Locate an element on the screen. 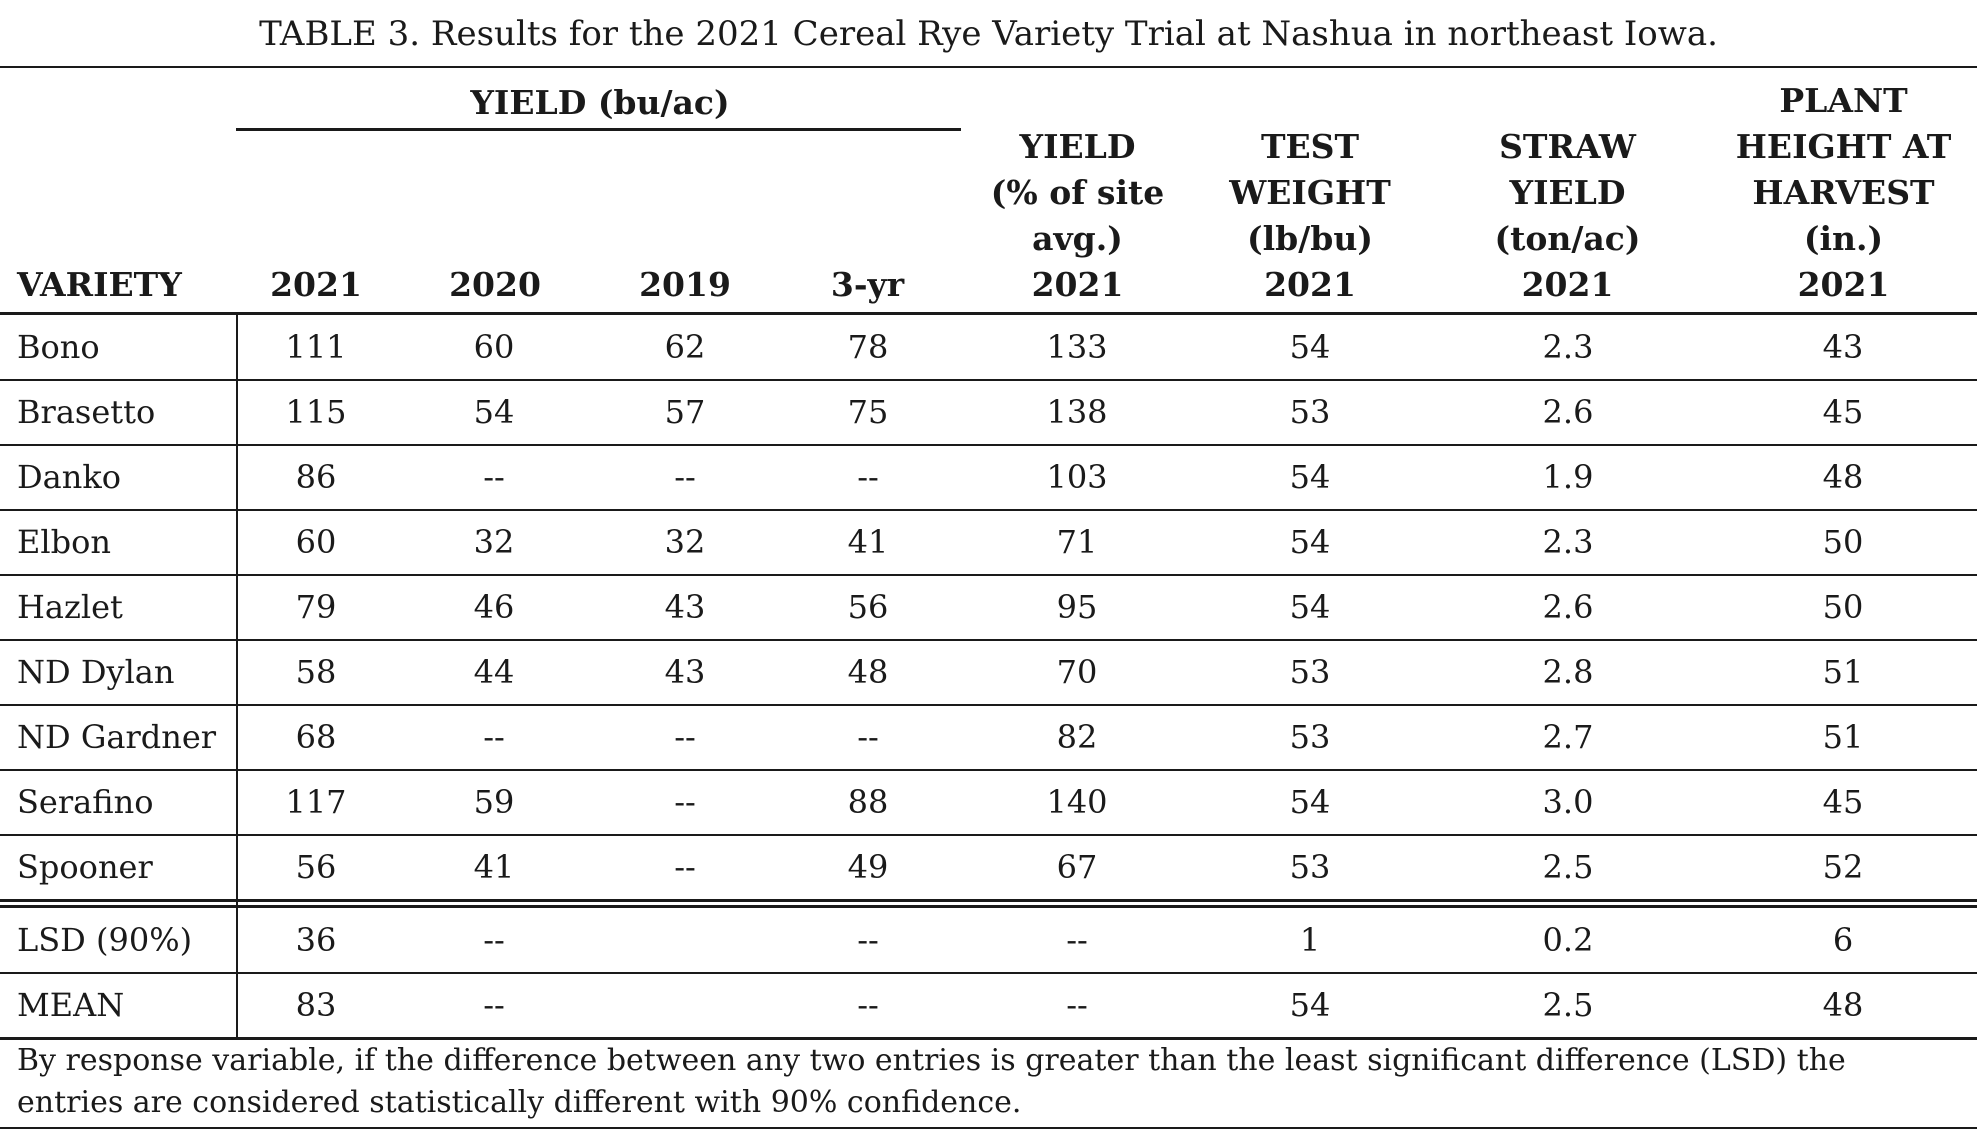 The height and width of the screenshot is (1131, 1977). header-variety: VARIETY is located at coordinates (99, 284).